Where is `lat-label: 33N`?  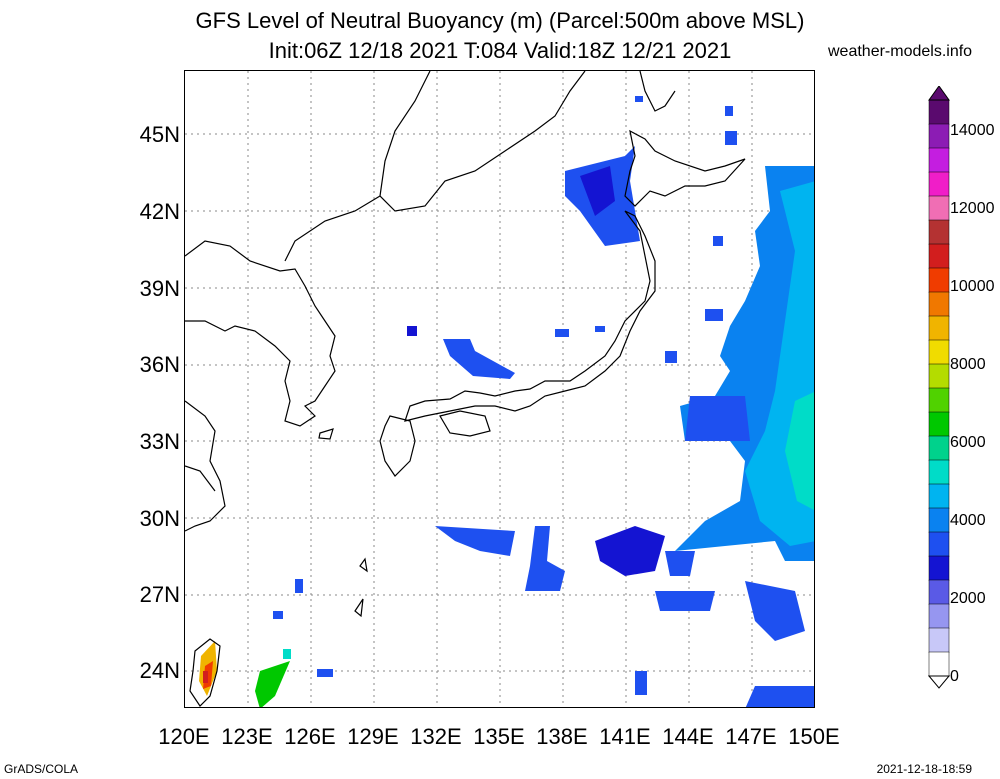 lat-label: 33N is located at coordinates (159, 441).